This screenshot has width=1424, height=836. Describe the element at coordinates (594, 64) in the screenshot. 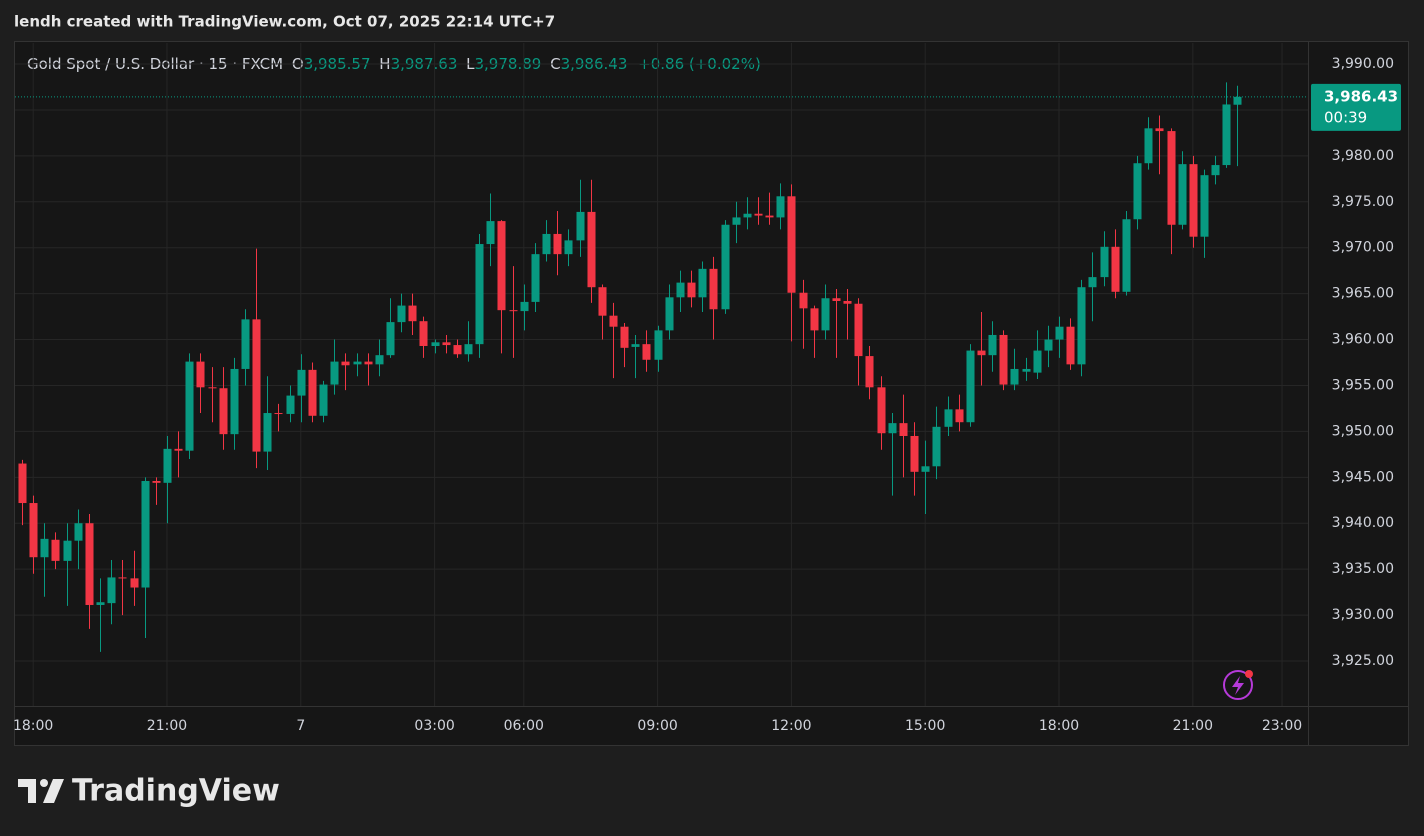

I see `legend-value: 3,986.43` at that location.